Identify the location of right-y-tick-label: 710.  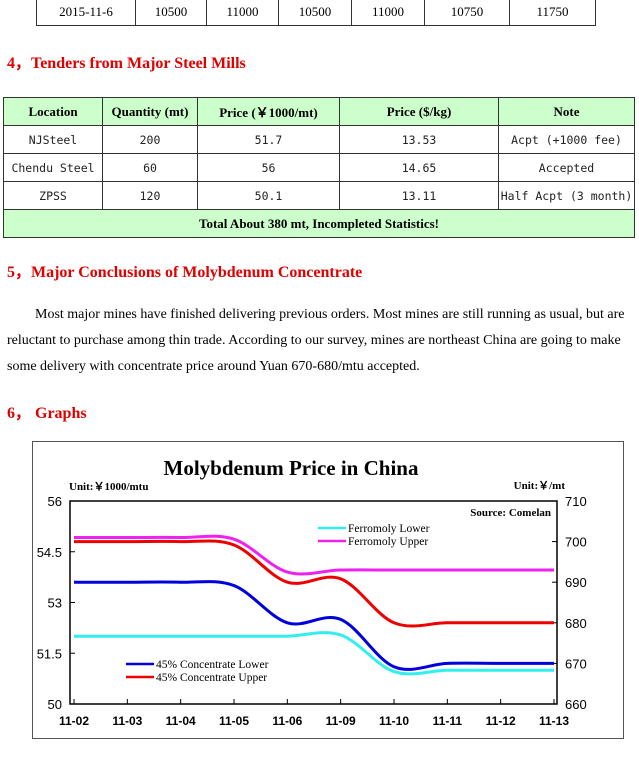
(576, 501).